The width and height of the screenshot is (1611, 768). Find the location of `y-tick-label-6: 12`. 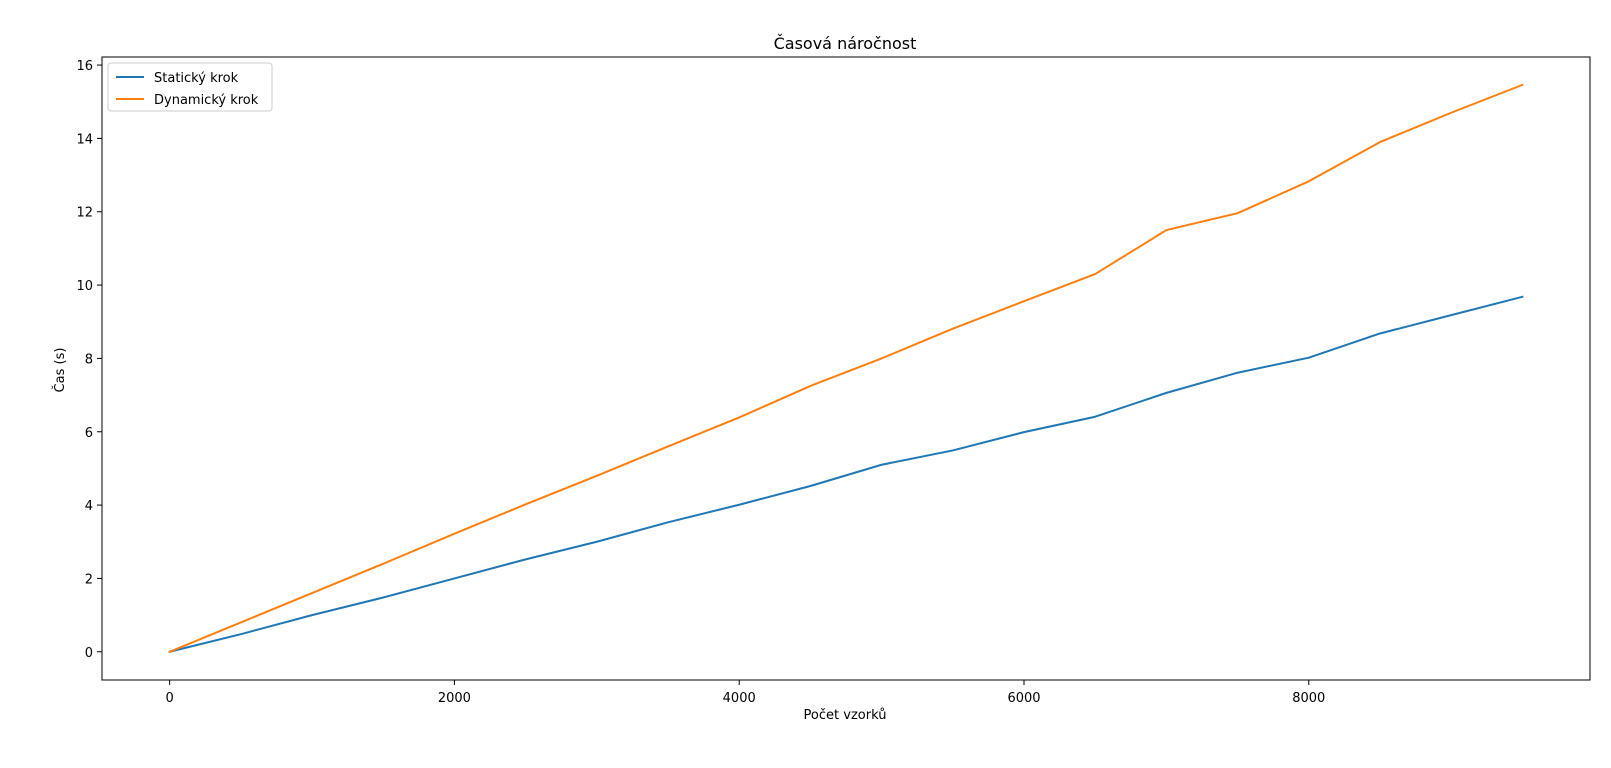

y-tick-label-6: 12 is located at coordinates (84, 213).